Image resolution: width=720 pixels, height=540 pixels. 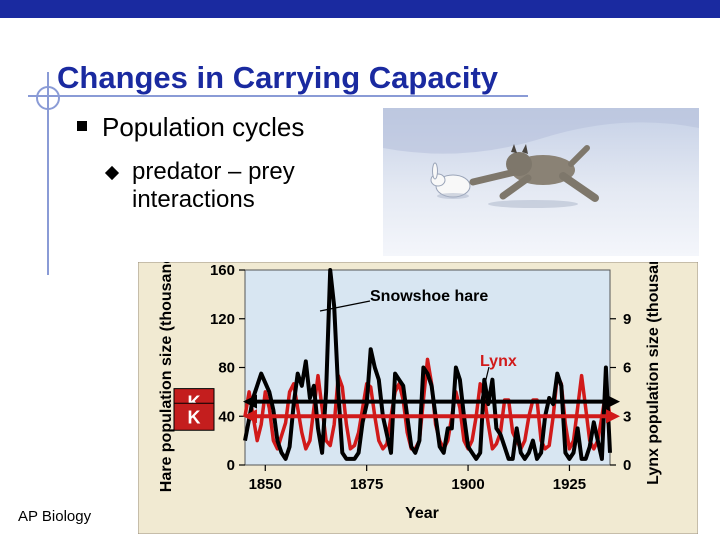 I want to click on lynx-annotation-pointer, so click(x=485, y=383).